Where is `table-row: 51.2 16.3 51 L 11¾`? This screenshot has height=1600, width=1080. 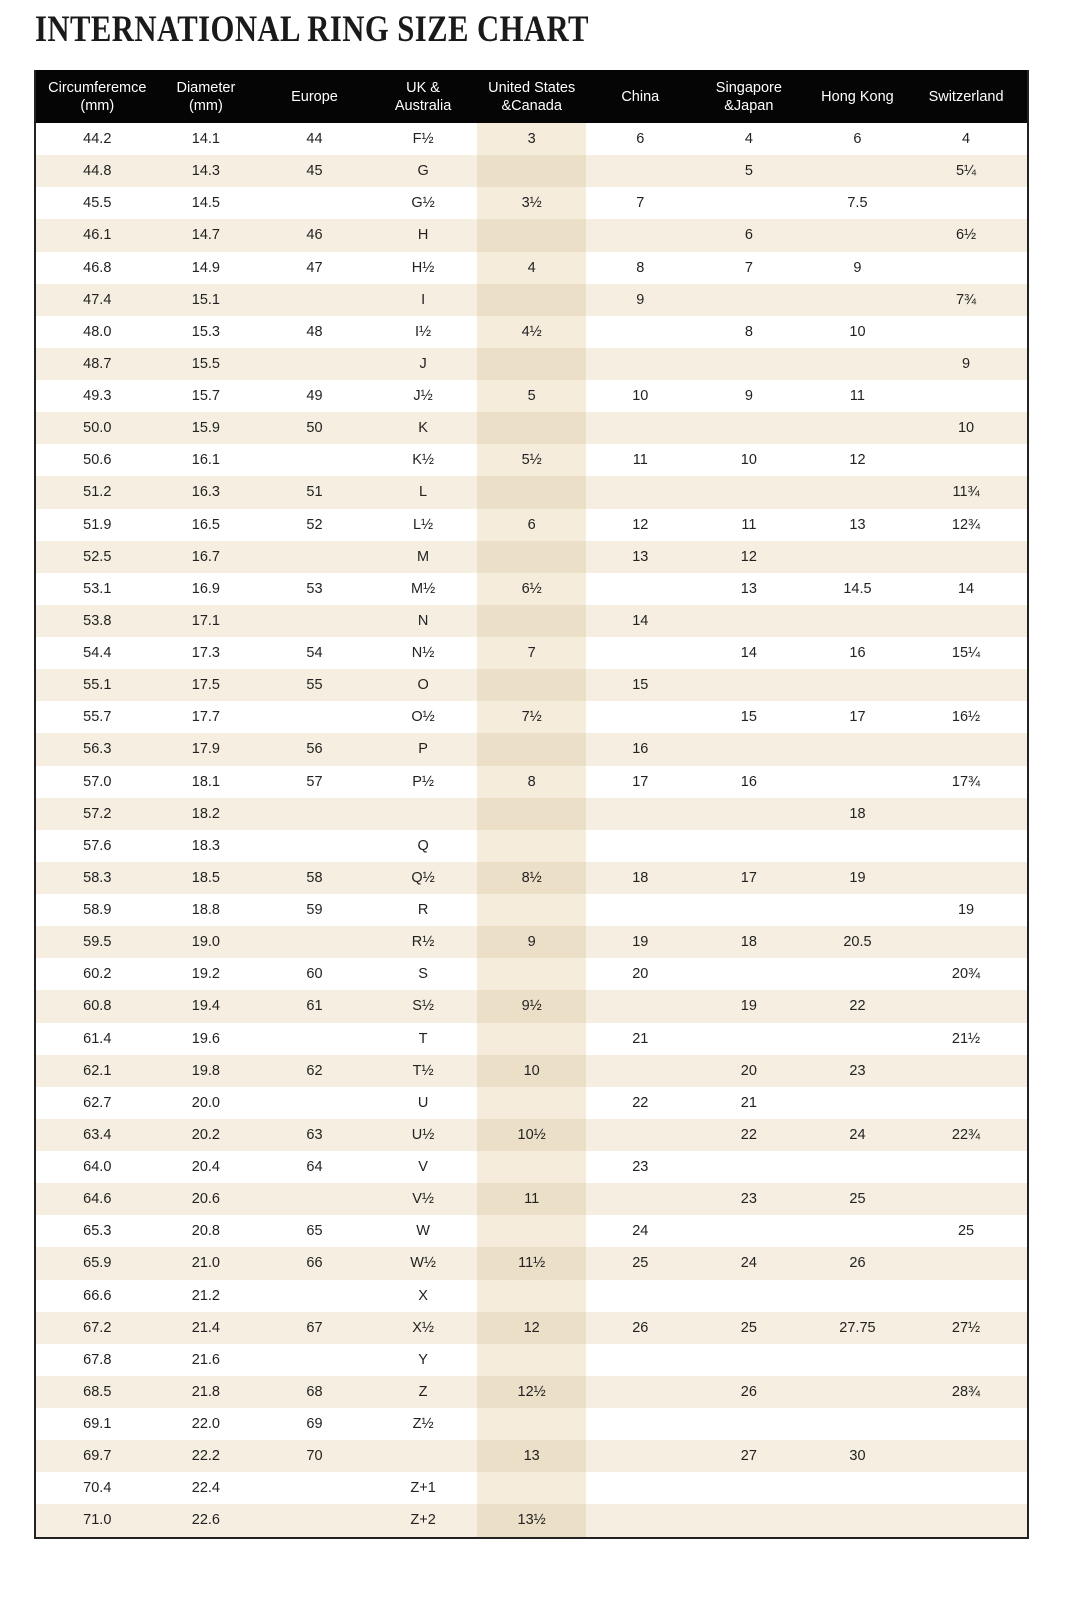 table-row: 51.2 16.3 51 L 11¾ is located at coordinates (531, 492).